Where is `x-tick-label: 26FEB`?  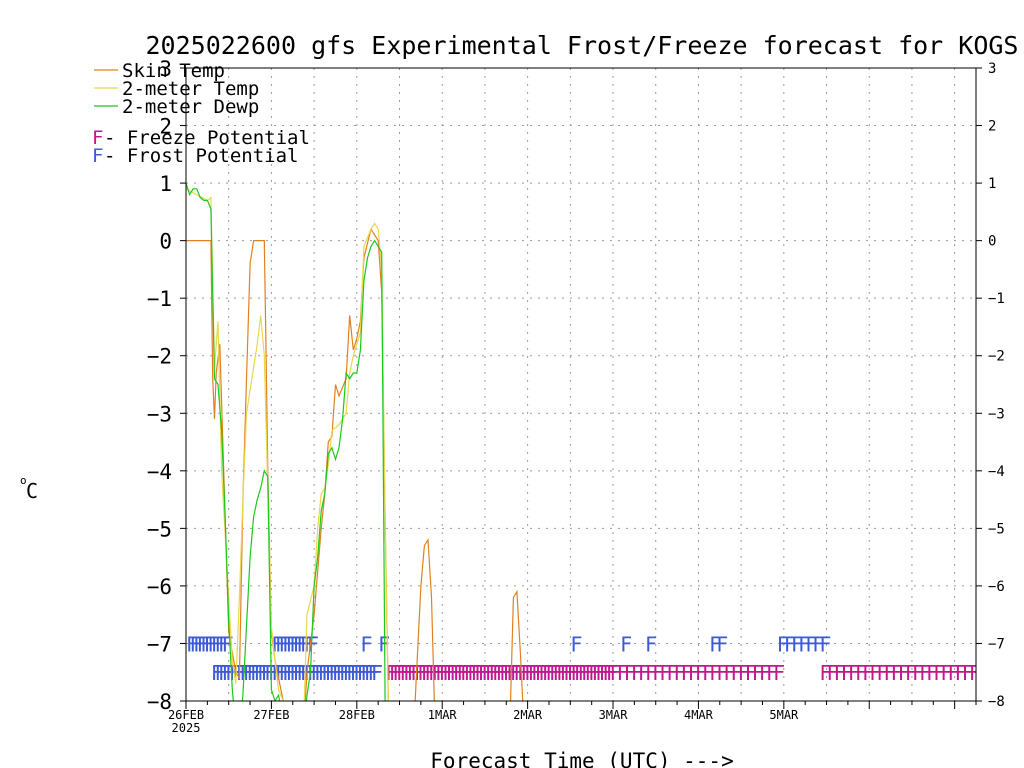
x-tick-label: 26FEB is located at coordinates (186, 715).